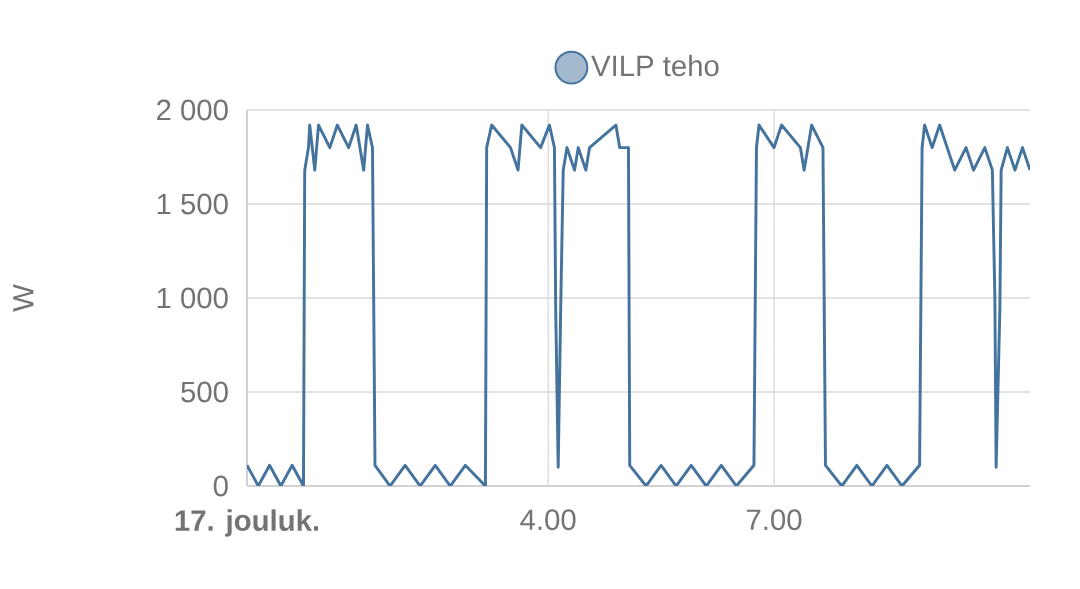 This screenshot has height=589, width=1080. What do you see at coordinates (192, 298) in the screenshot?
I see `y-tick-label: 1 000` at bounding box center [192, 298].